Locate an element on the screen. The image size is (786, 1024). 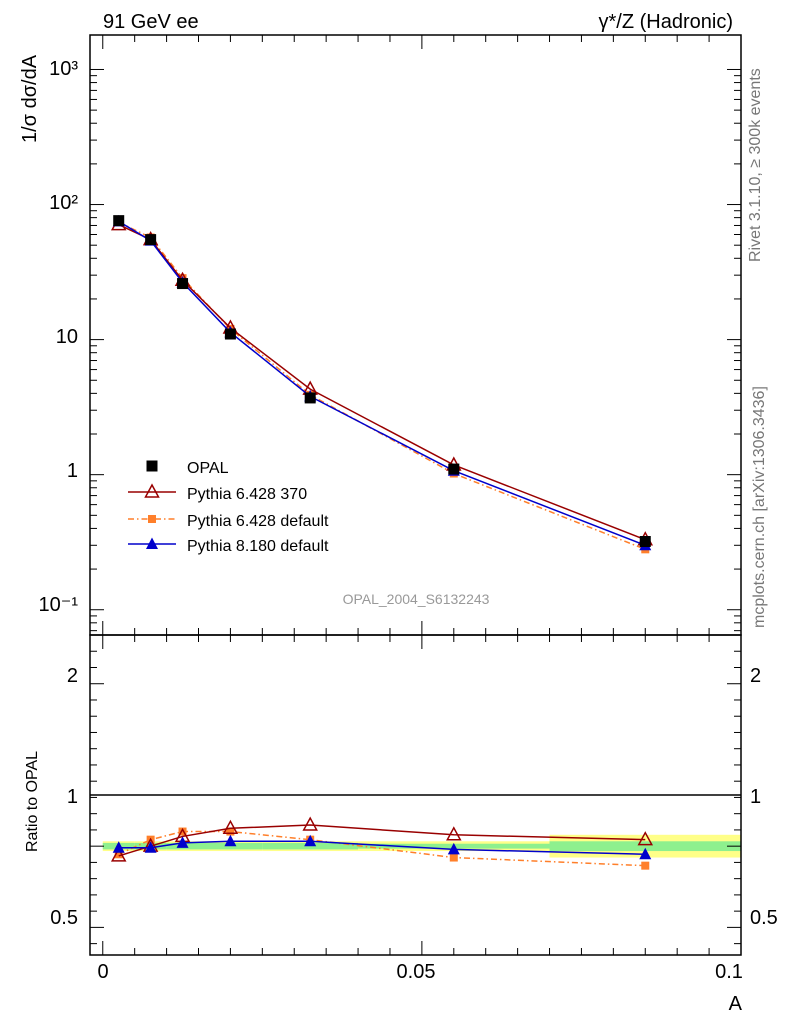
ratio-tick-label-2-right: 2 is located at coordinates (755, 676).